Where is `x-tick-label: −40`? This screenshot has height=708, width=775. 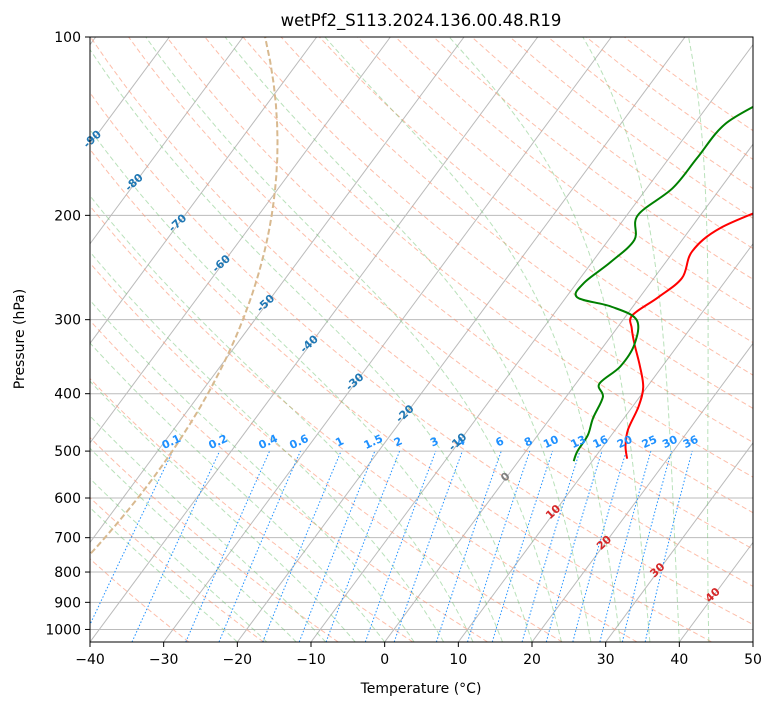
x-tick-label: −40 is located at coordinates (90, 660).